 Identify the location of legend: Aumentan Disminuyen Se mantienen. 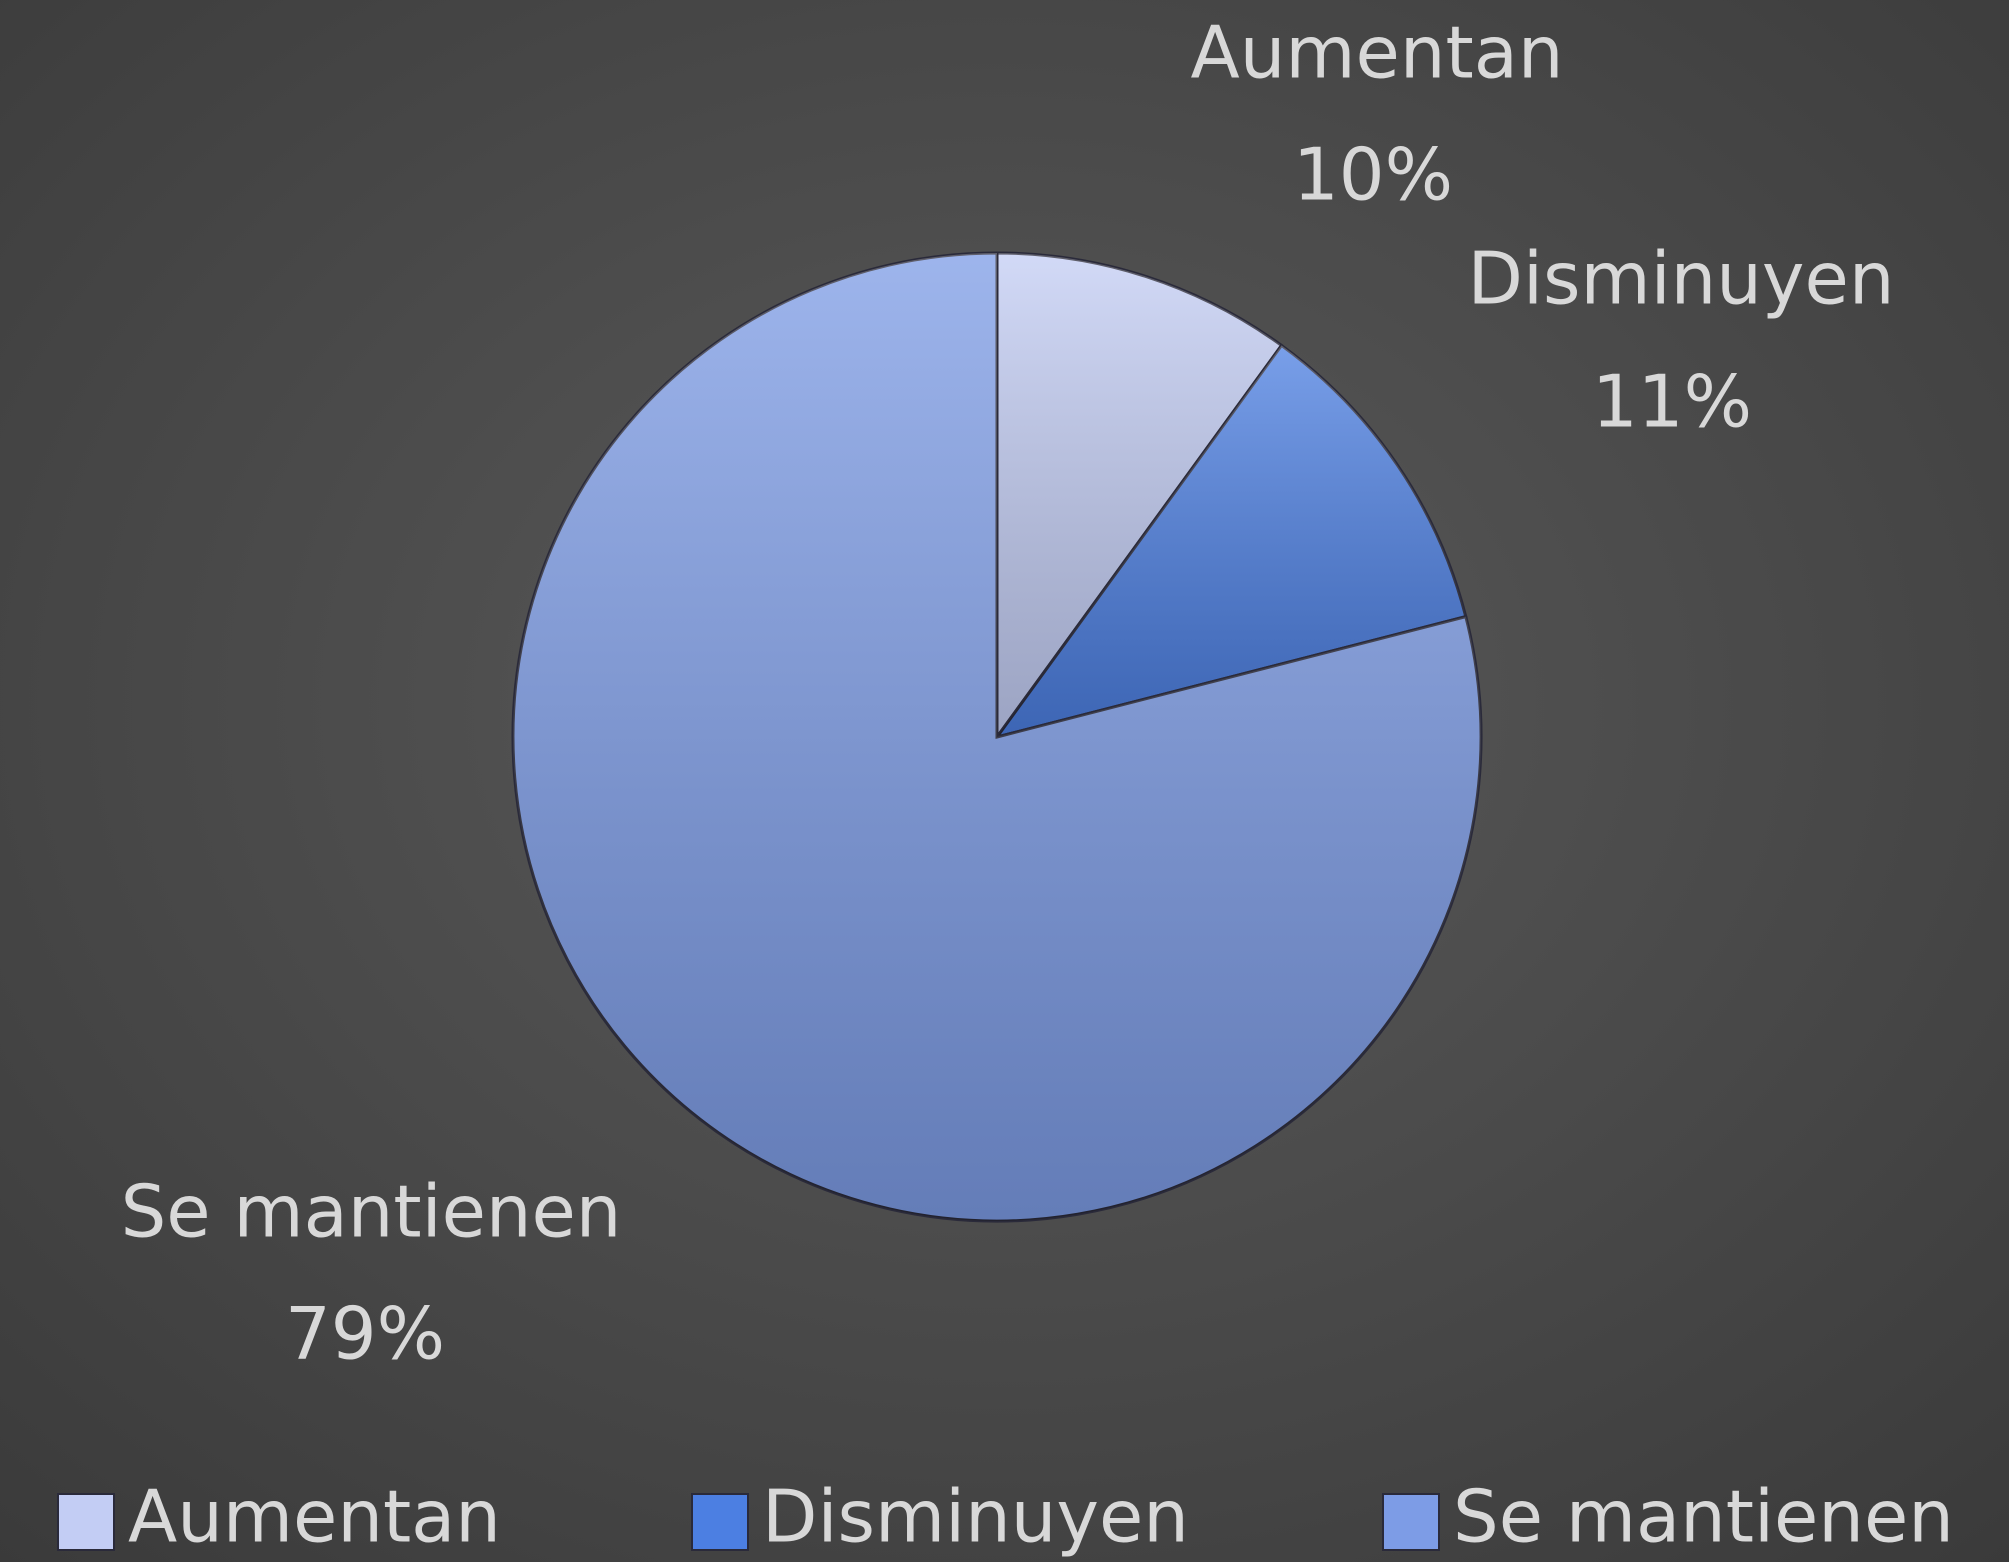
(1005, 1517).